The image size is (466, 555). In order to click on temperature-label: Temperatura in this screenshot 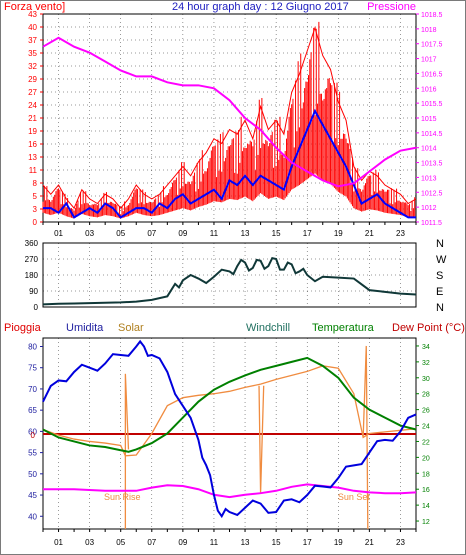, I will do `click(343, 328)`.